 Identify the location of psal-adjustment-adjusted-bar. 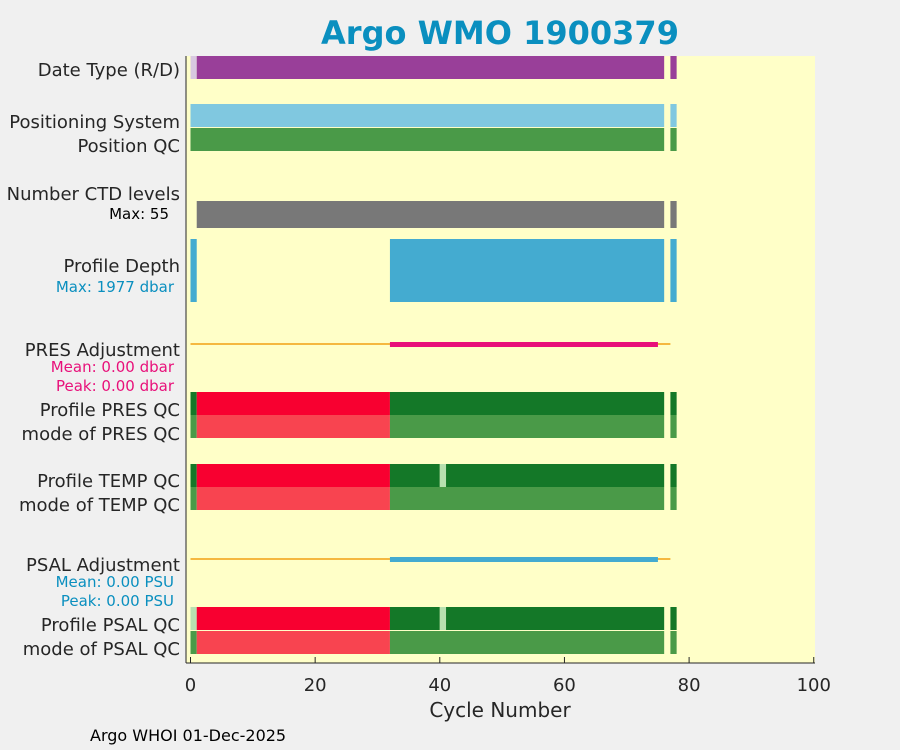
(523, 559).